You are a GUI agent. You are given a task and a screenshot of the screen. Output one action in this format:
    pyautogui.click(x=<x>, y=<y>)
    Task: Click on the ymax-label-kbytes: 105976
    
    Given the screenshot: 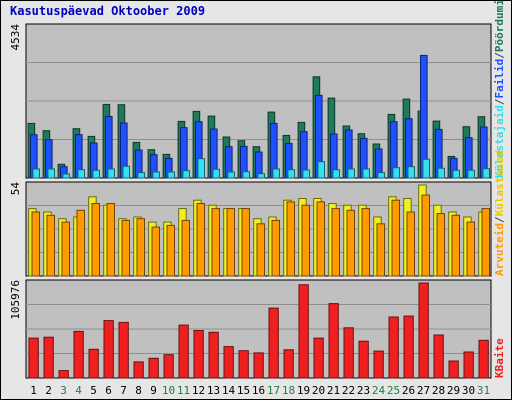 What is the action you would take?
    pyautogui.click(x=15, y=300)
    